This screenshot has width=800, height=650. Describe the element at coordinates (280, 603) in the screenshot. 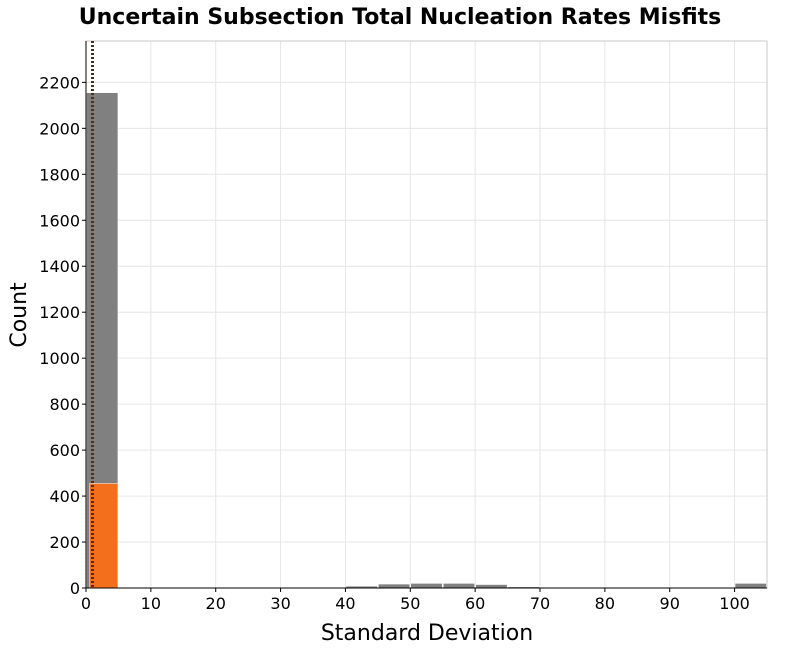

I see `x-tick-label: 30` at that location.